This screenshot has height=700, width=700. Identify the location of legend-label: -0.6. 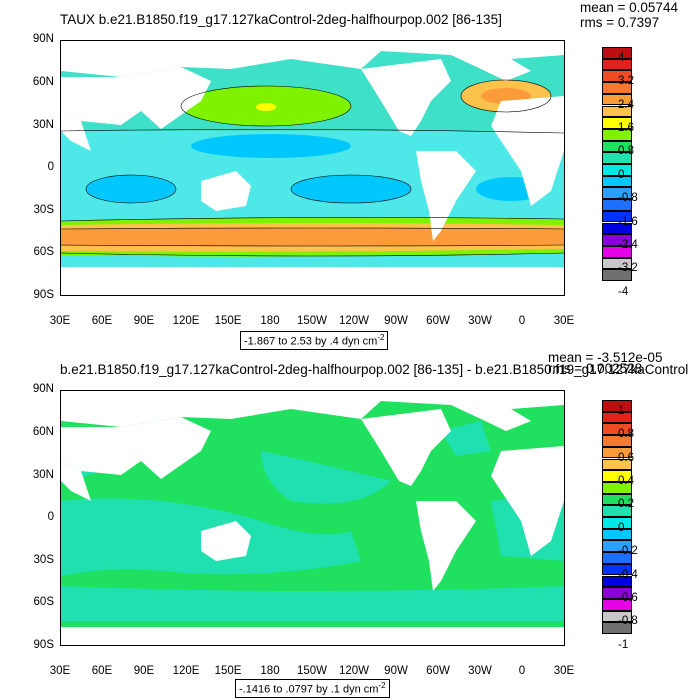
(628, 597).